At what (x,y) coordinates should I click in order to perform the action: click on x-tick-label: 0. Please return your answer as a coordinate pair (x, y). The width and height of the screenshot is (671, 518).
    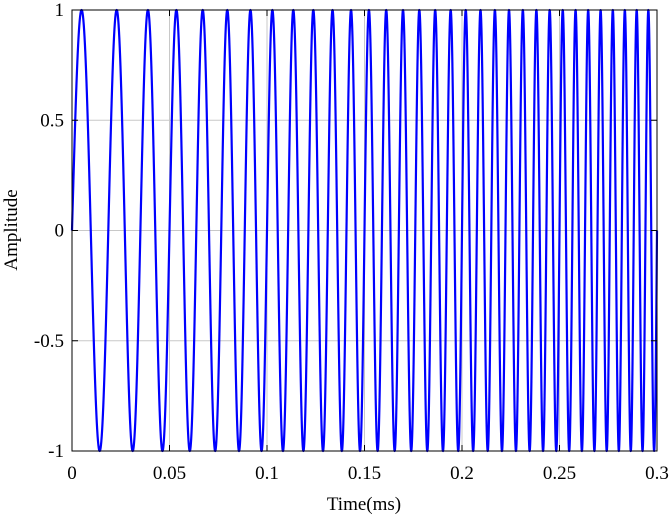
    Looking at the image, I should click on (72, 473).